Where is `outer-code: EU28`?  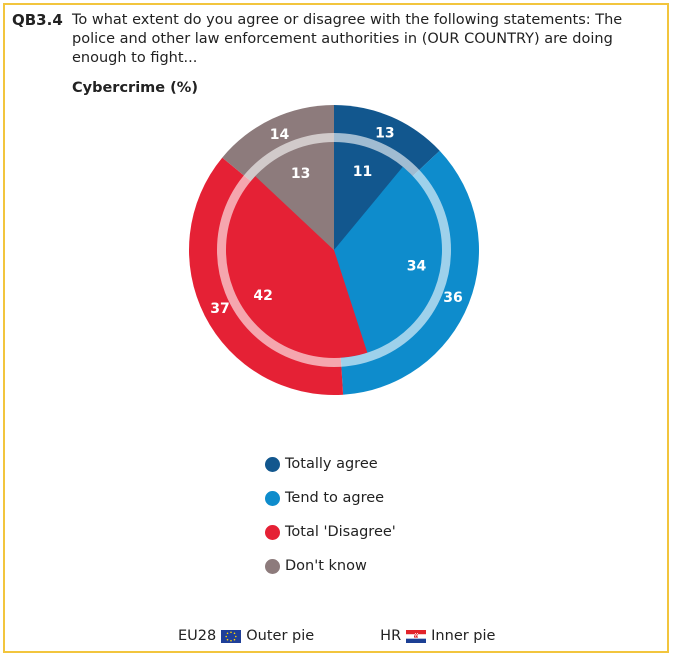 outer-code: EU28 is located at coordinates (197, 636).